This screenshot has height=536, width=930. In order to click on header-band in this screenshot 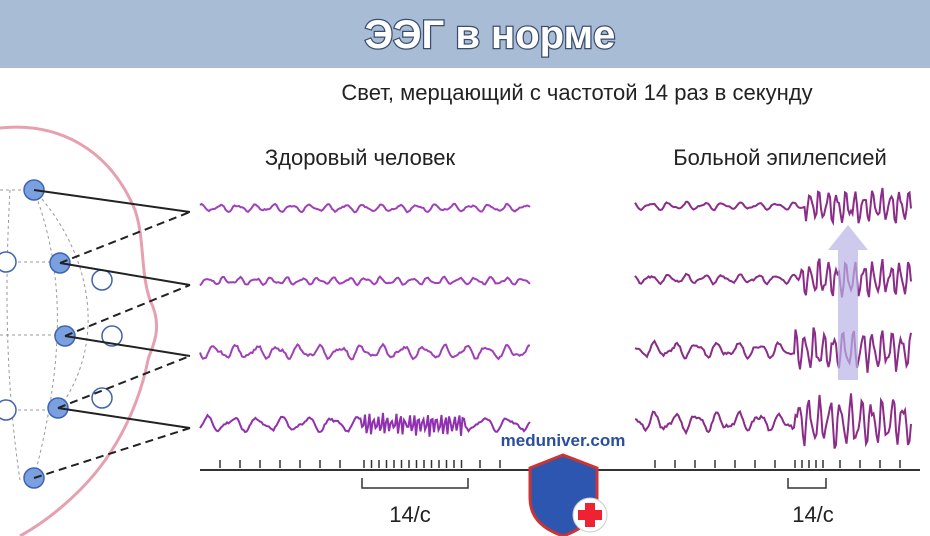, I will do `click(465, 34)`.